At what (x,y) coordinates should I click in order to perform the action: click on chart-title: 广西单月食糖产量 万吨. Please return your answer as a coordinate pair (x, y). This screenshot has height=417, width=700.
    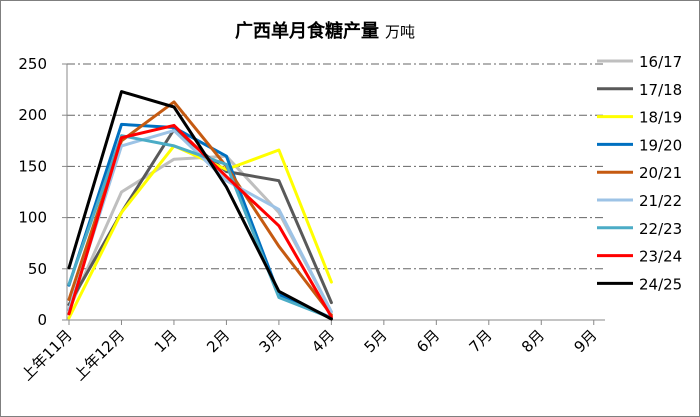
    Looking at the image, I should click on (325, 31).